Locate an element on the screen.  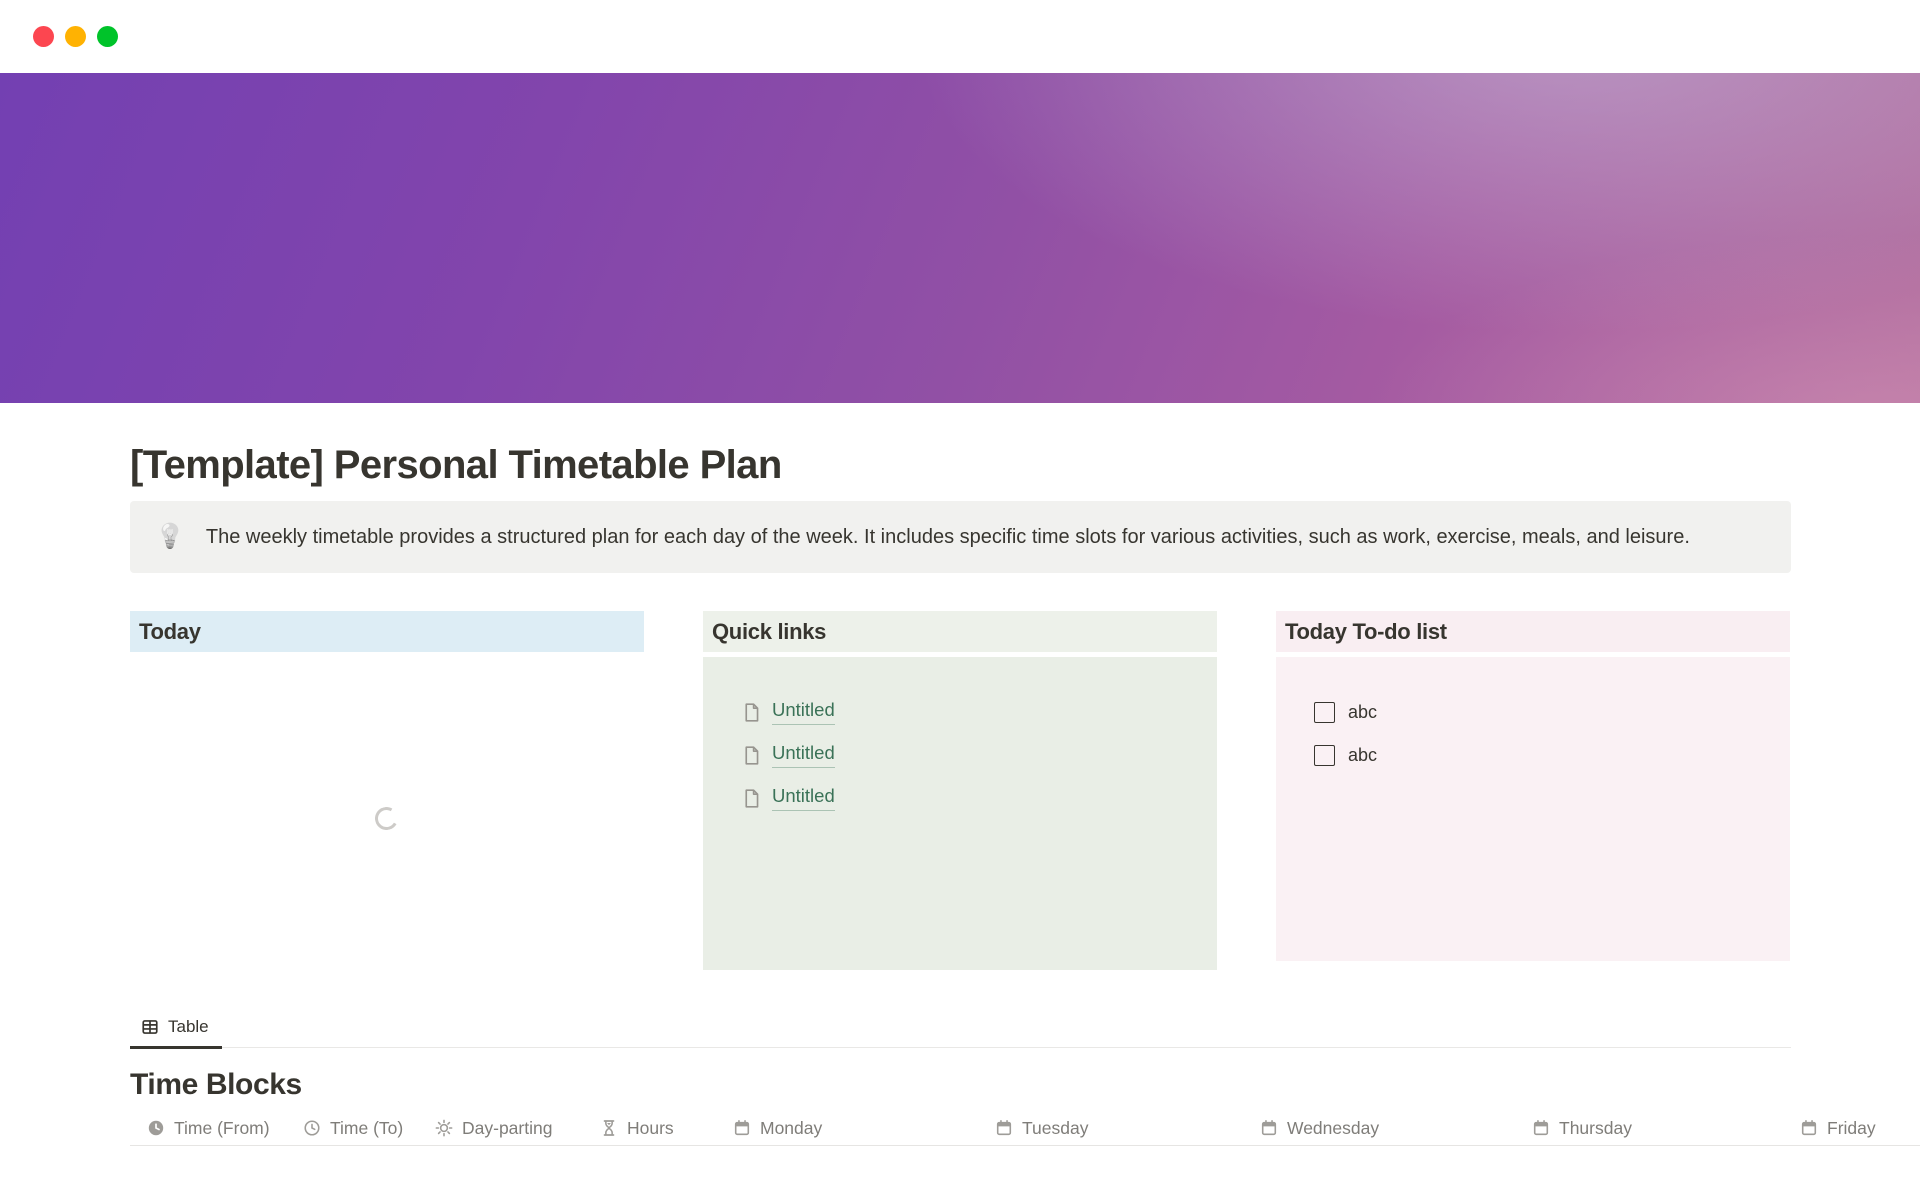
table-icon is located at coordinates (150, 1027).